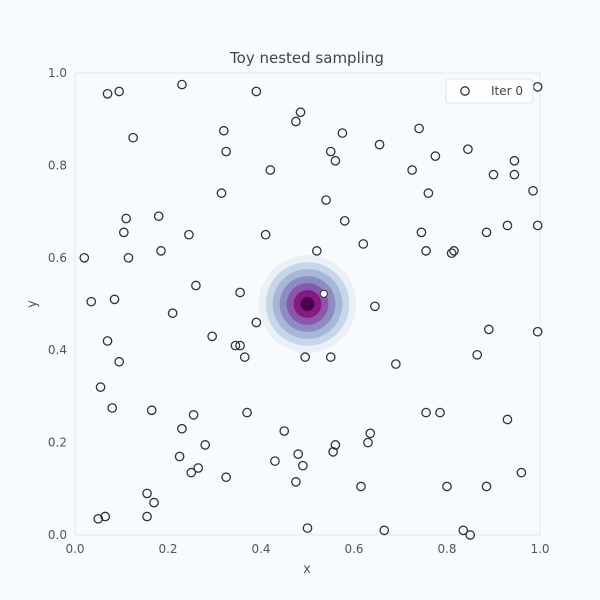 The width and height of the screenshot is (600, 600). Describe the element at coordinates (32, 304) in the screenshot. I see `y-axis-label: y` at that location.